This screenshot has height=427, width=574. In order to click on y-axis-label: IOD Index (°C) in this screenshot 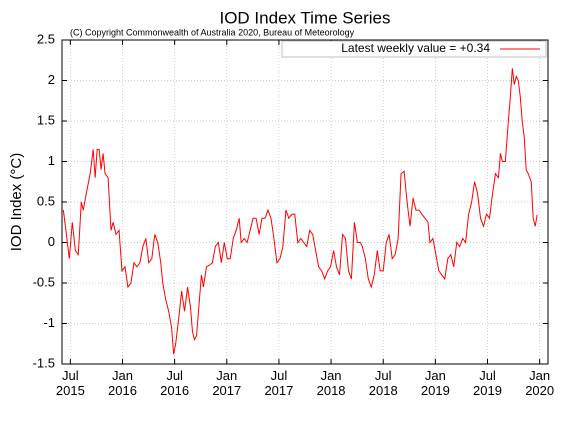, I will do `click(16, 202)`.